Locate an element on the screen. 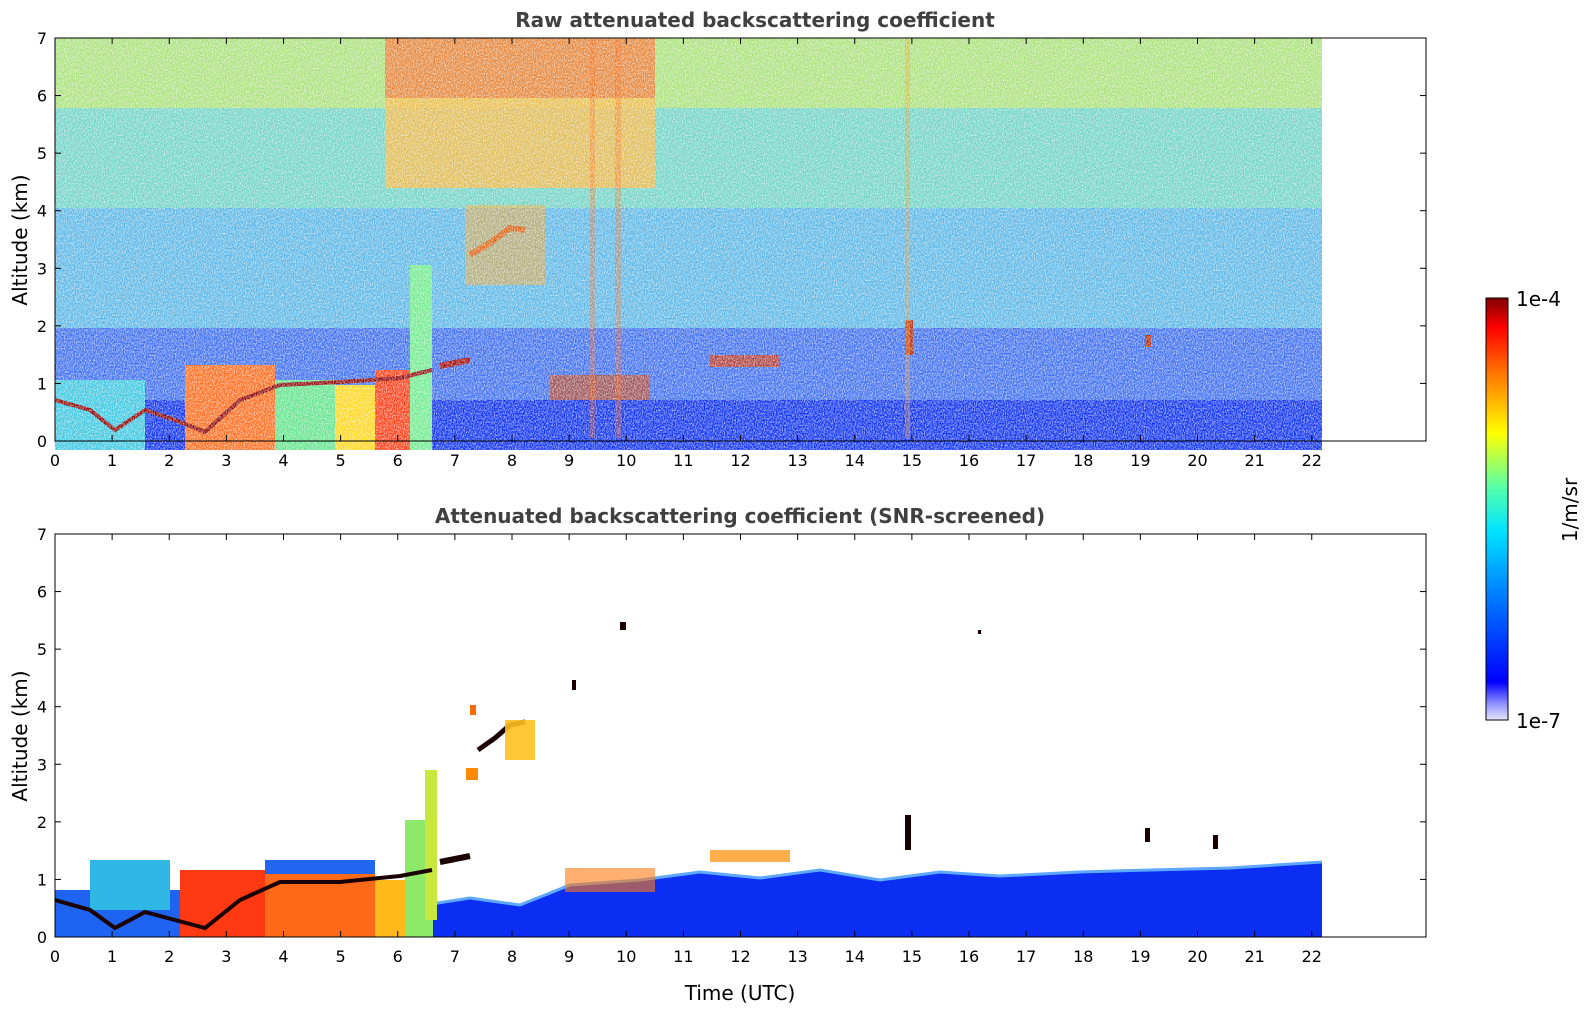 The width and height of the screenshot is (1595, 1020). panel-1-x-tick-label: 19 is located at coordinates (1140, 460).